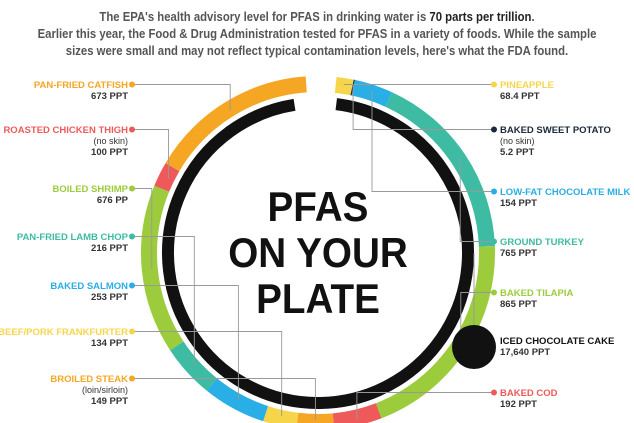 Image resolution: width=634 pixels, height=423 pixels. I want to click on label-value: 134 PPT, so click(109, 343).